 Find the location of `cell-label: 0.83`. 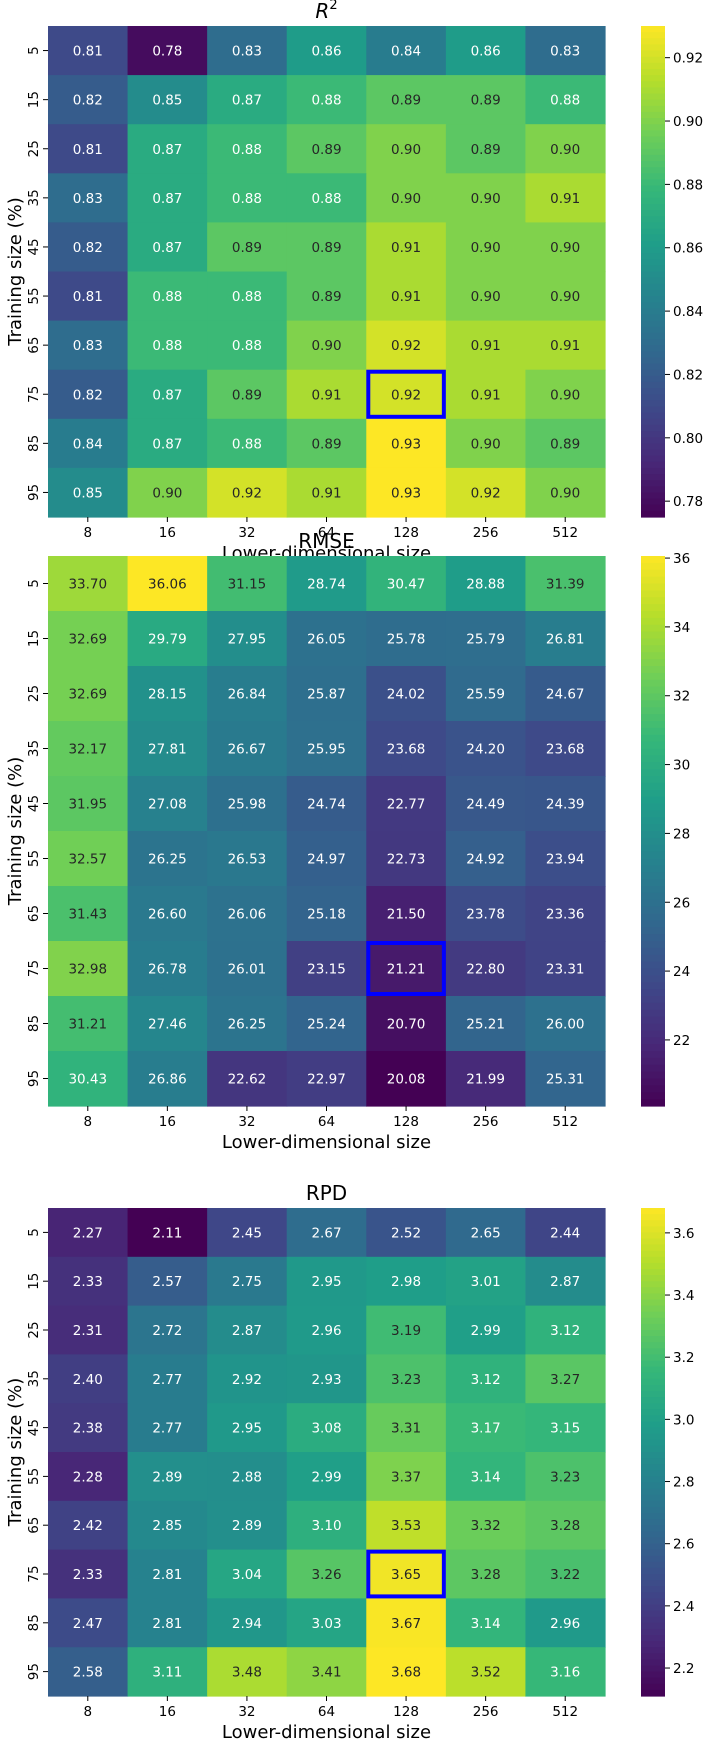

cell-label: 0.83 is located at coordinates (88, 346).